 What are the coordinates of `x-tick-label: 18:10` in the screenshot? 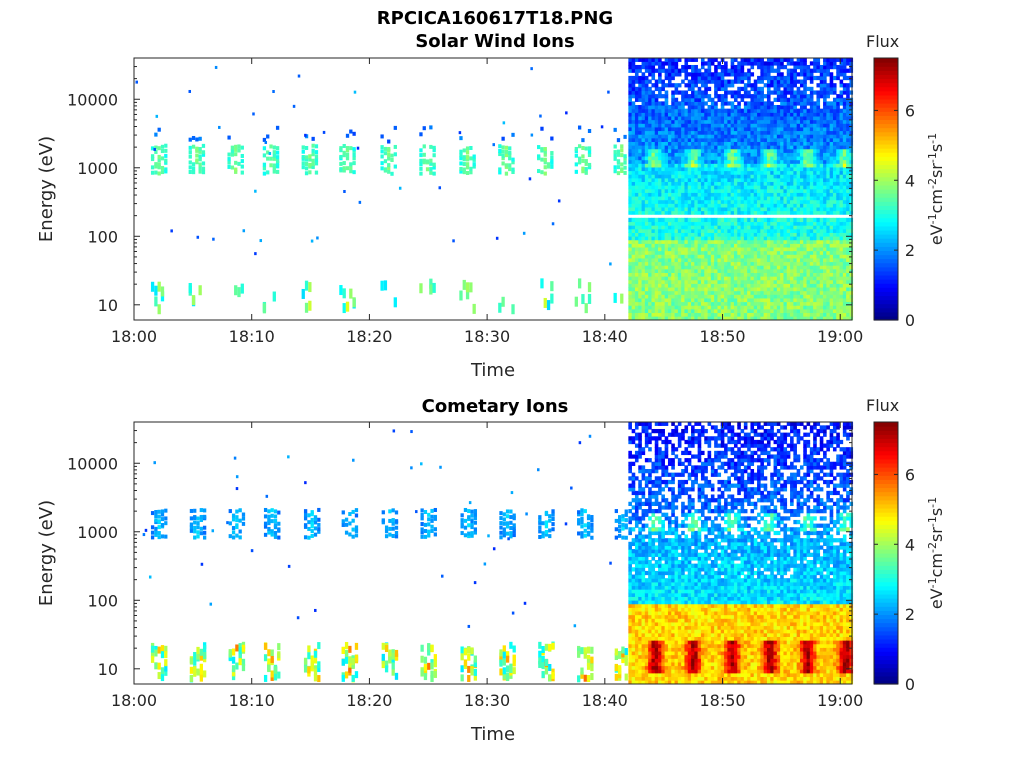 It's located at (252, 336).